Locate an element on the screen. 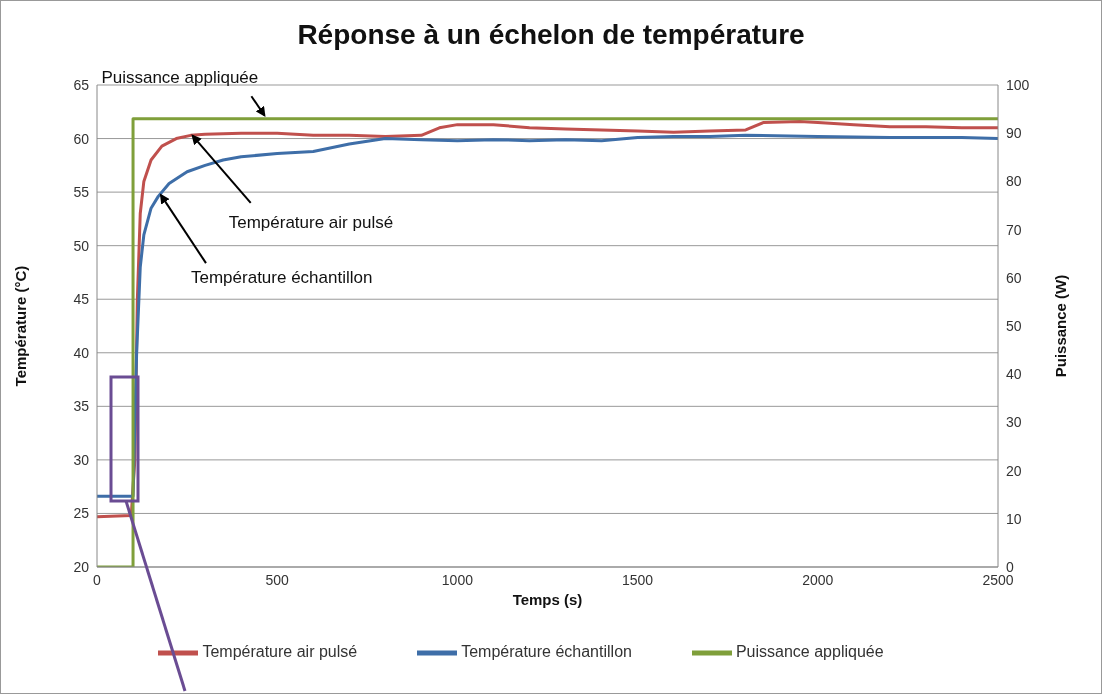  y-tick-label: 45 is located at coordinates (81, 299).